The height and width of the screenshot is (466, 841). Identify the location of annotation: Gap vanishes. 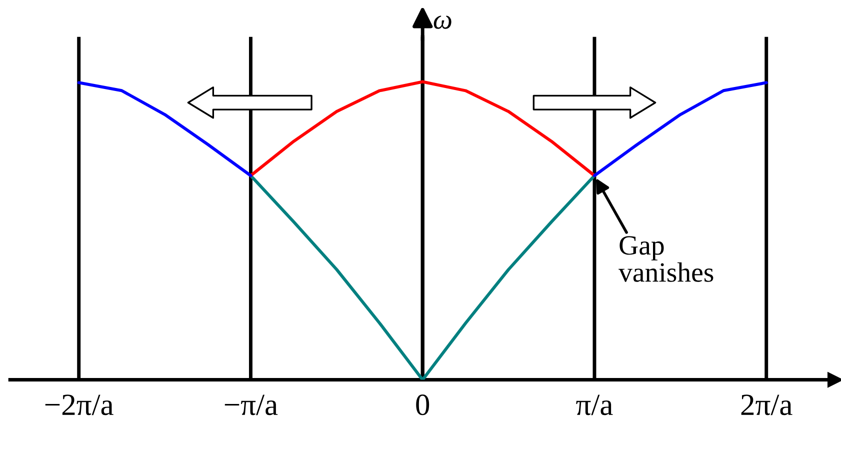
(666, 259).